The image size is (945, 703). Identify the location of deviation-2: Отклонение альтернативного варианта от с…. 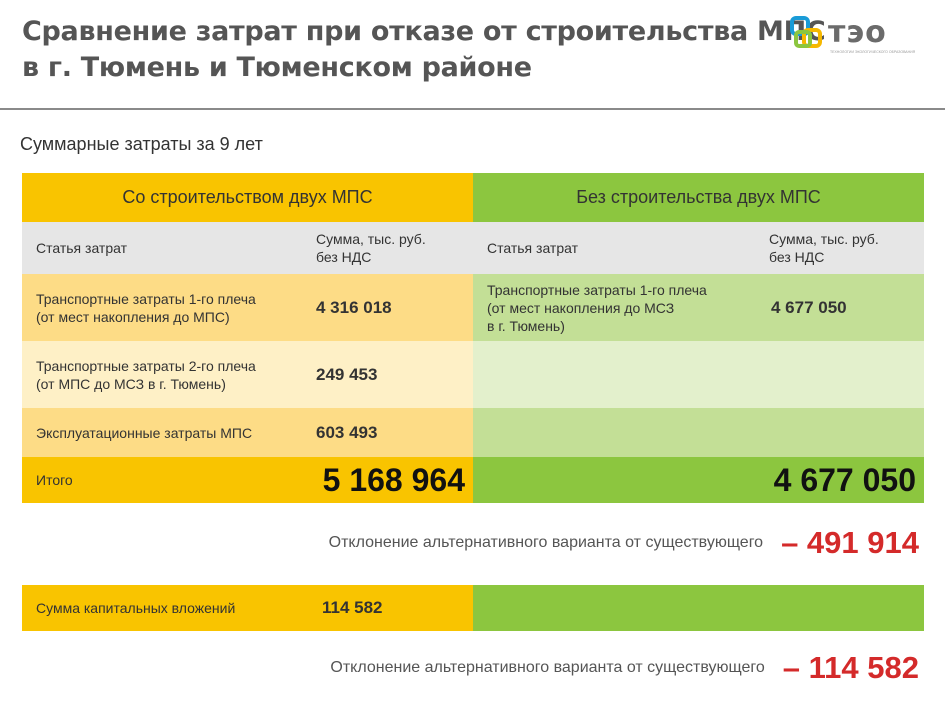
(624, 668).